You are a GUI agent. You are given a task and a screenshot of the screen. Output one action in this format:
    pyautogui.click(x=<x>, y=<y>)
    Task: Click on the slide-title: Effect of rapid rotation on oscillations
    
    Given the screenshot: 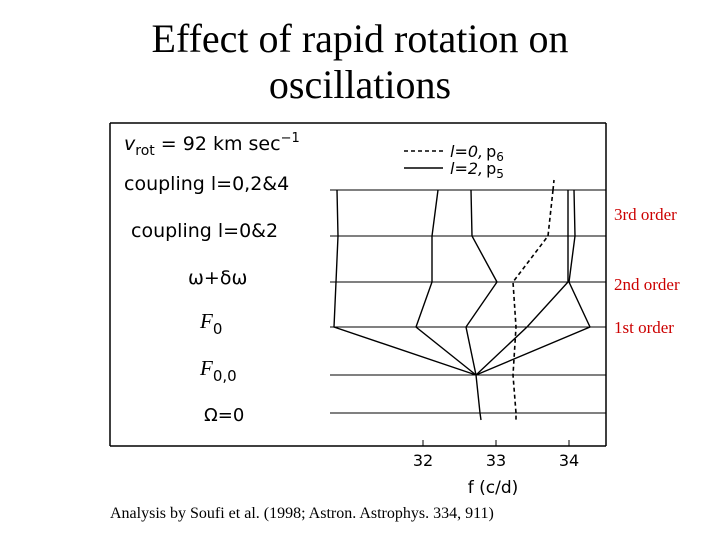 What is the action you would take?
    pyautogui.click(x=360, y=62)
    